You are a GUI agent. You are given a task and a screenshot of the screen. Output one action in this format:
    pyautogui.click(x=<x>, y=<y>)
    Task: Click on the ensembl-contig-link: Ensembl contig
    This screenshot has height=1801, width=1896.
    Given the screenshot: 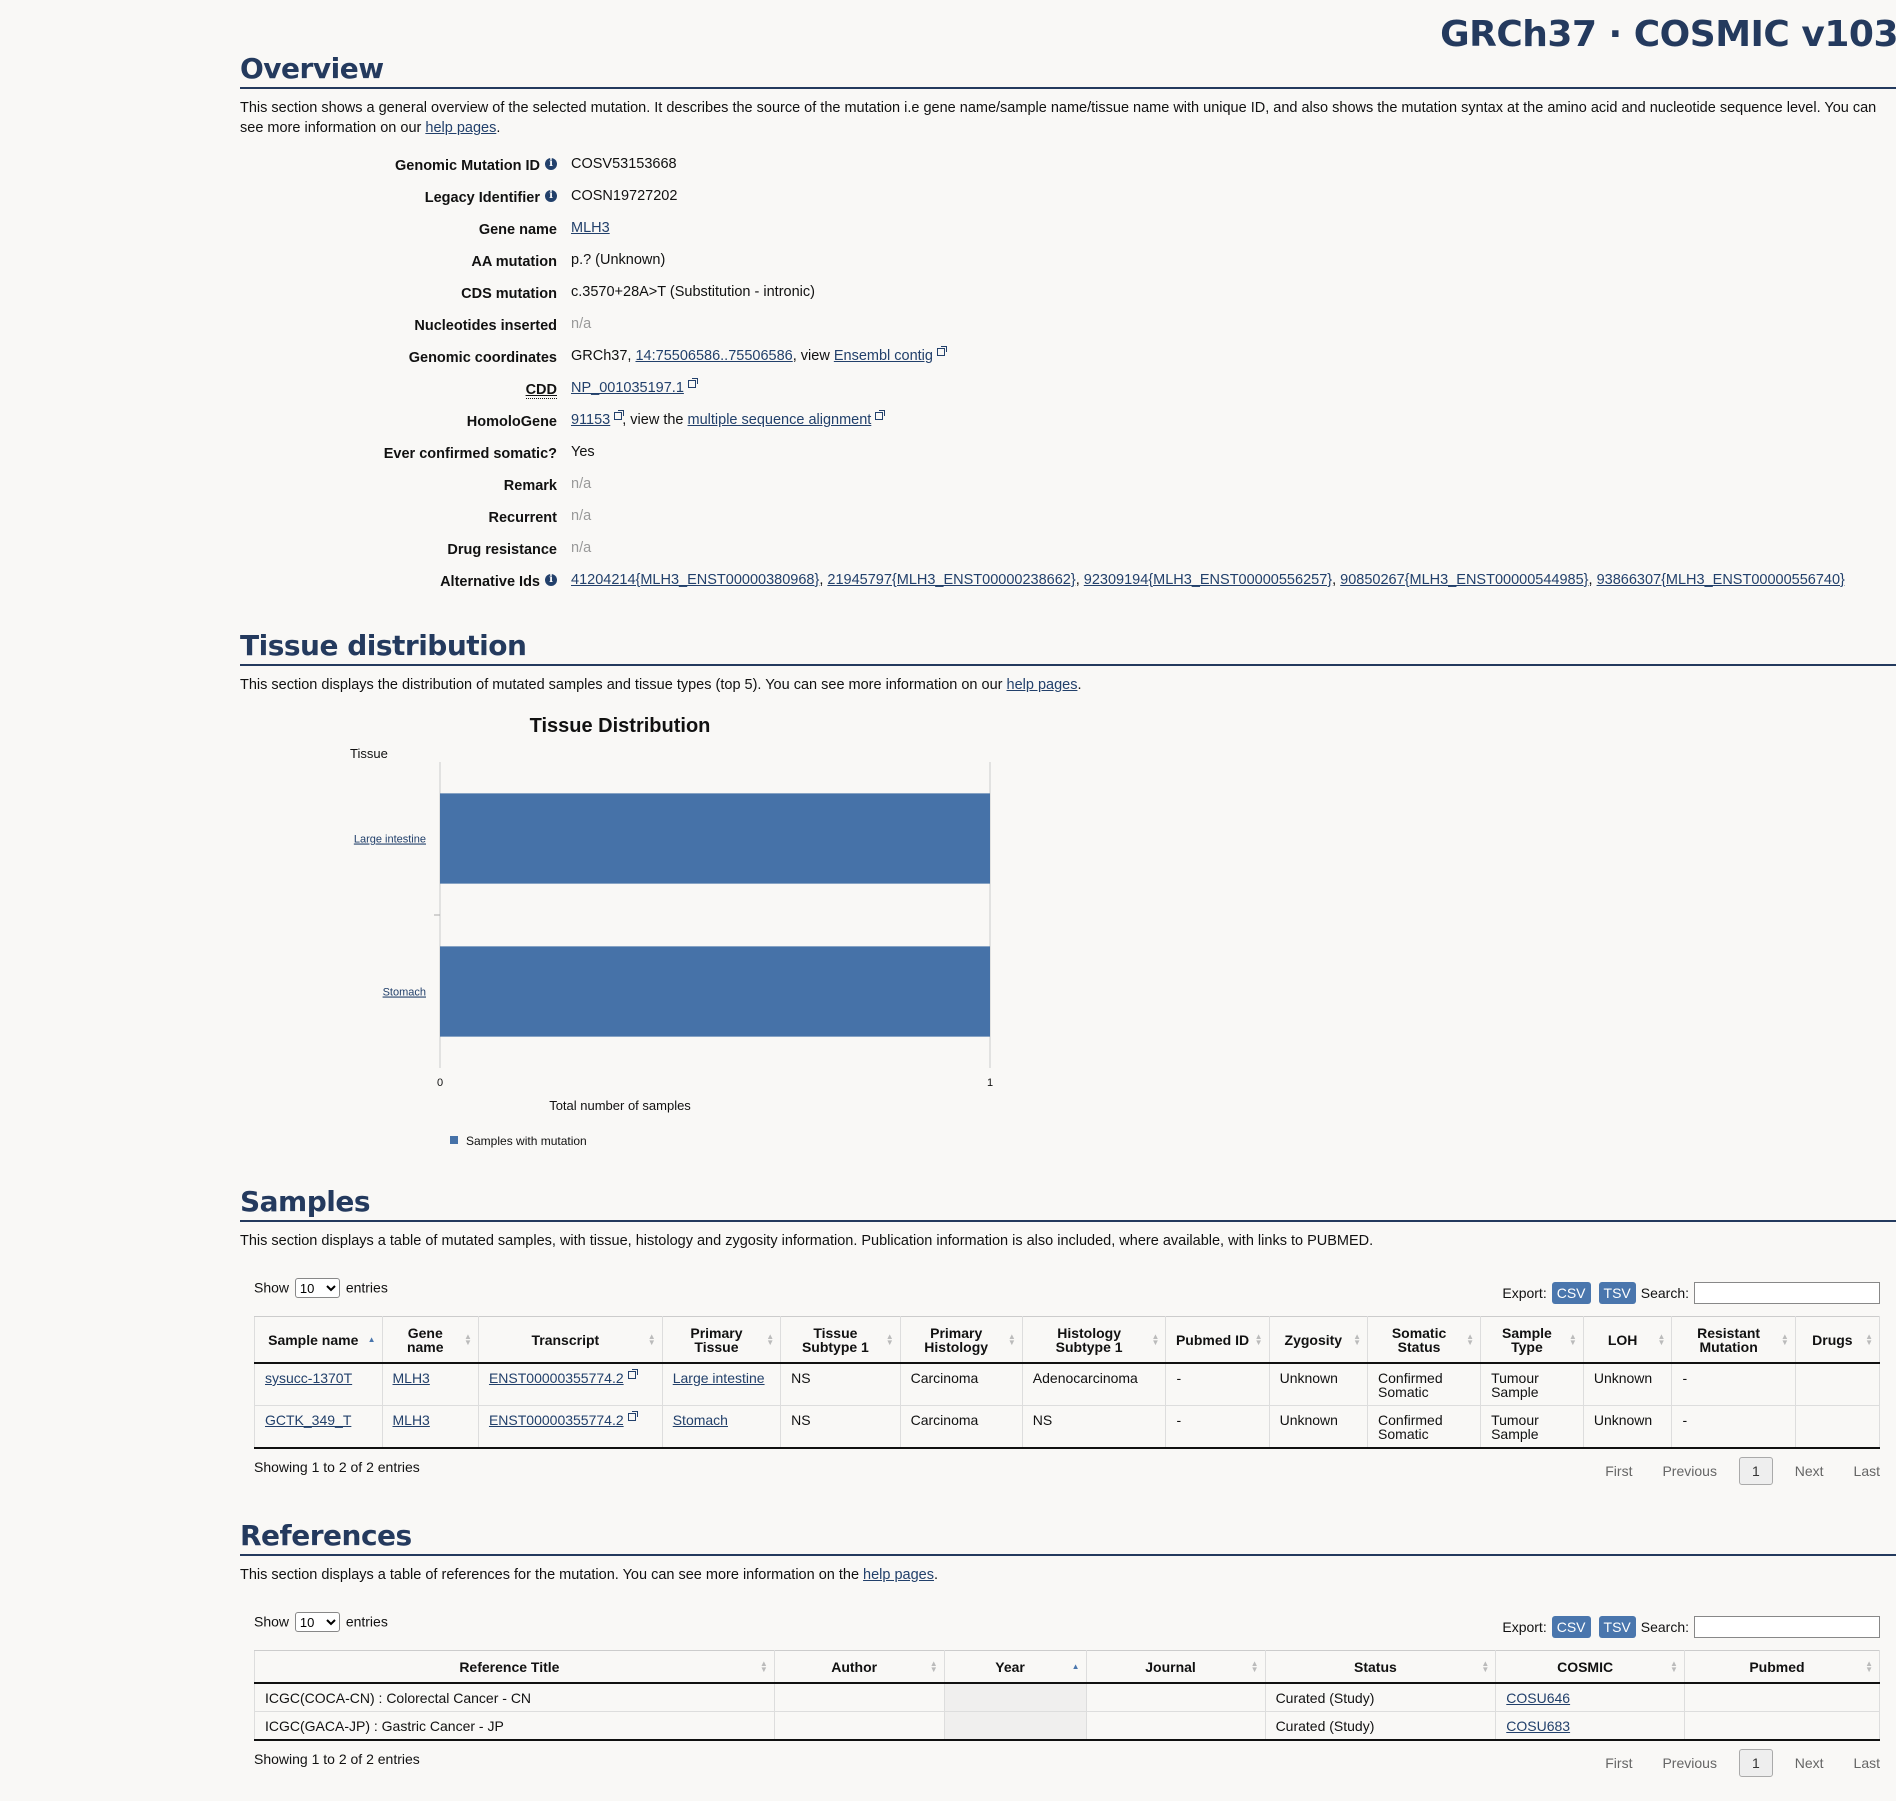 What is the action you would take?
    pyautogui.click(x=883, y=356)
    